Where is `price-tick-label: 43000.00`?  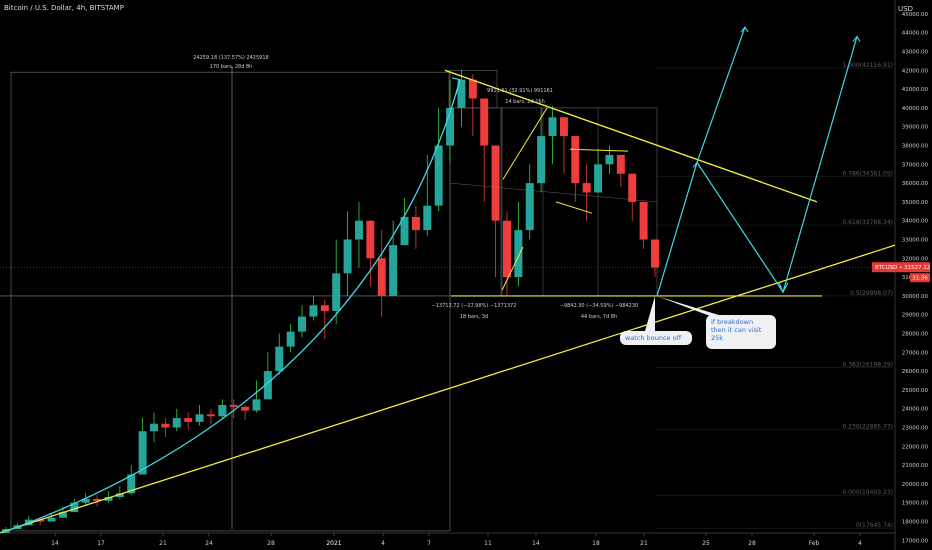 price-tick-label: 43000.00 is located at coordinates (915, 53).